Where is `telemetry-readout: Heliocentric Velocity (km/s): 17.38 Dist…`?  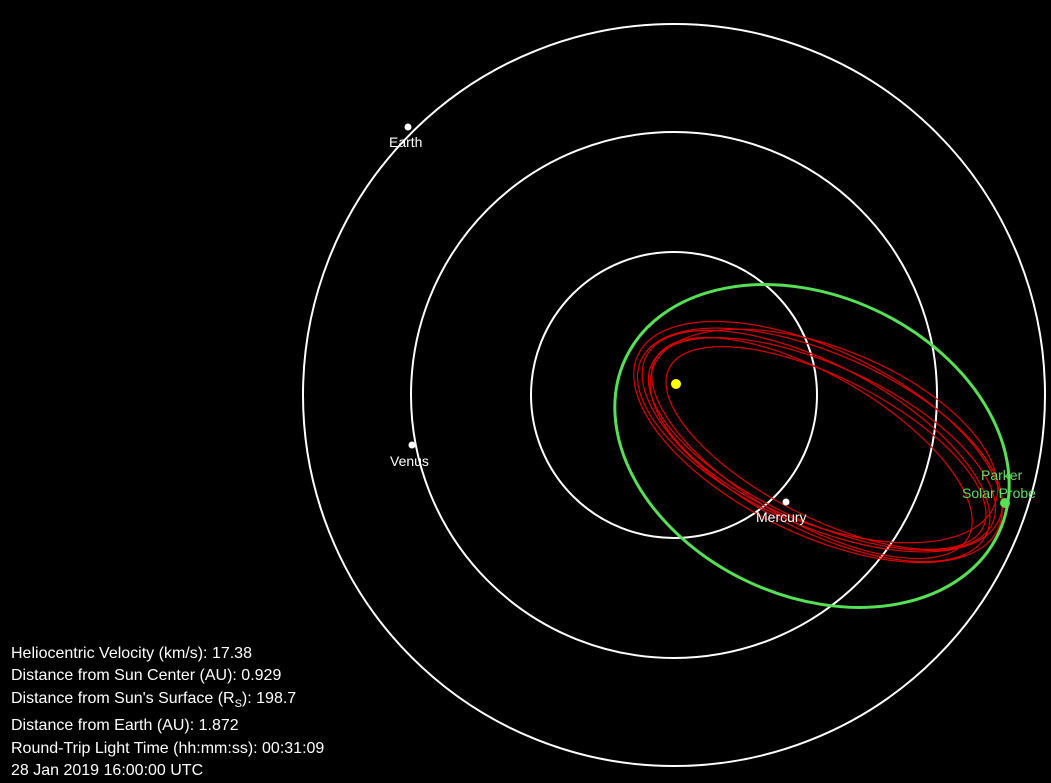 telemetry-readout: Heliocentric Velocity (km/s): 17.38 Dist… is located at coordinates (167, 713).